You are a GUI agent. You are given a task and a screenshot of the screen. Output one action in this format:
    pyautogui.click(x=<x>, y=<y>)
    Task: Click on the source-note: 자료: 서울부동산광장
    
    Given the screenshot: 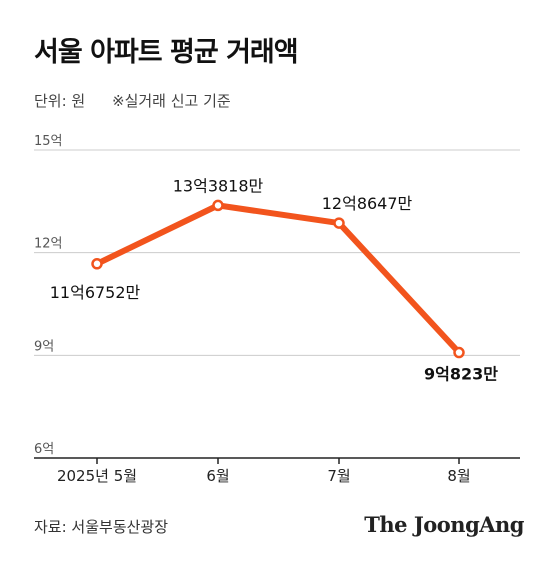 What is the action you would take?
    pyautogui.click(x=101, y=527)
    